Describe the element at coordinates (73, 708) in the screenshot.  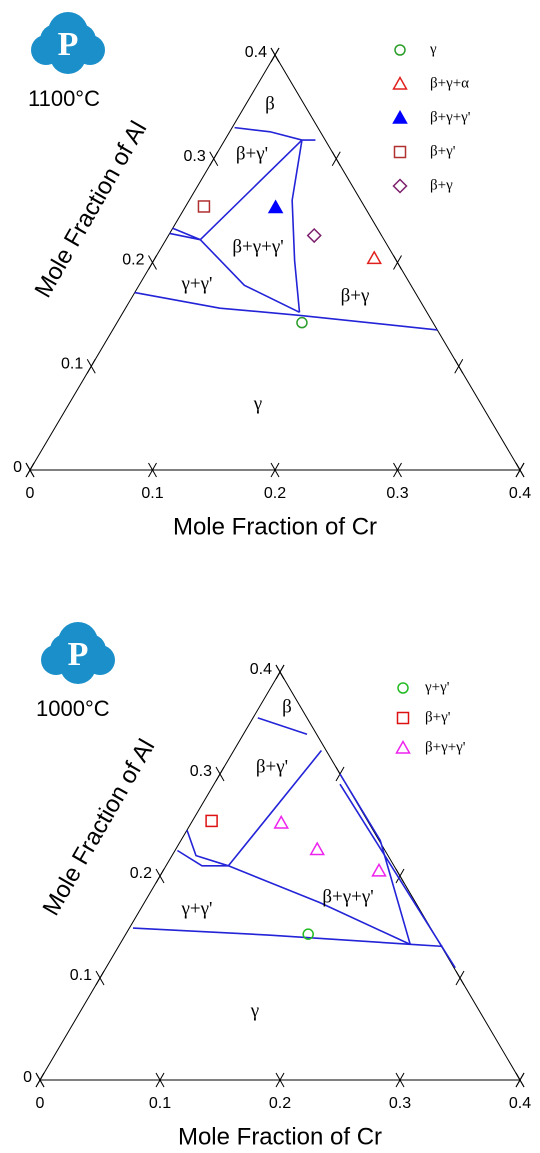
I see `temperature: 1000°C` at that location.